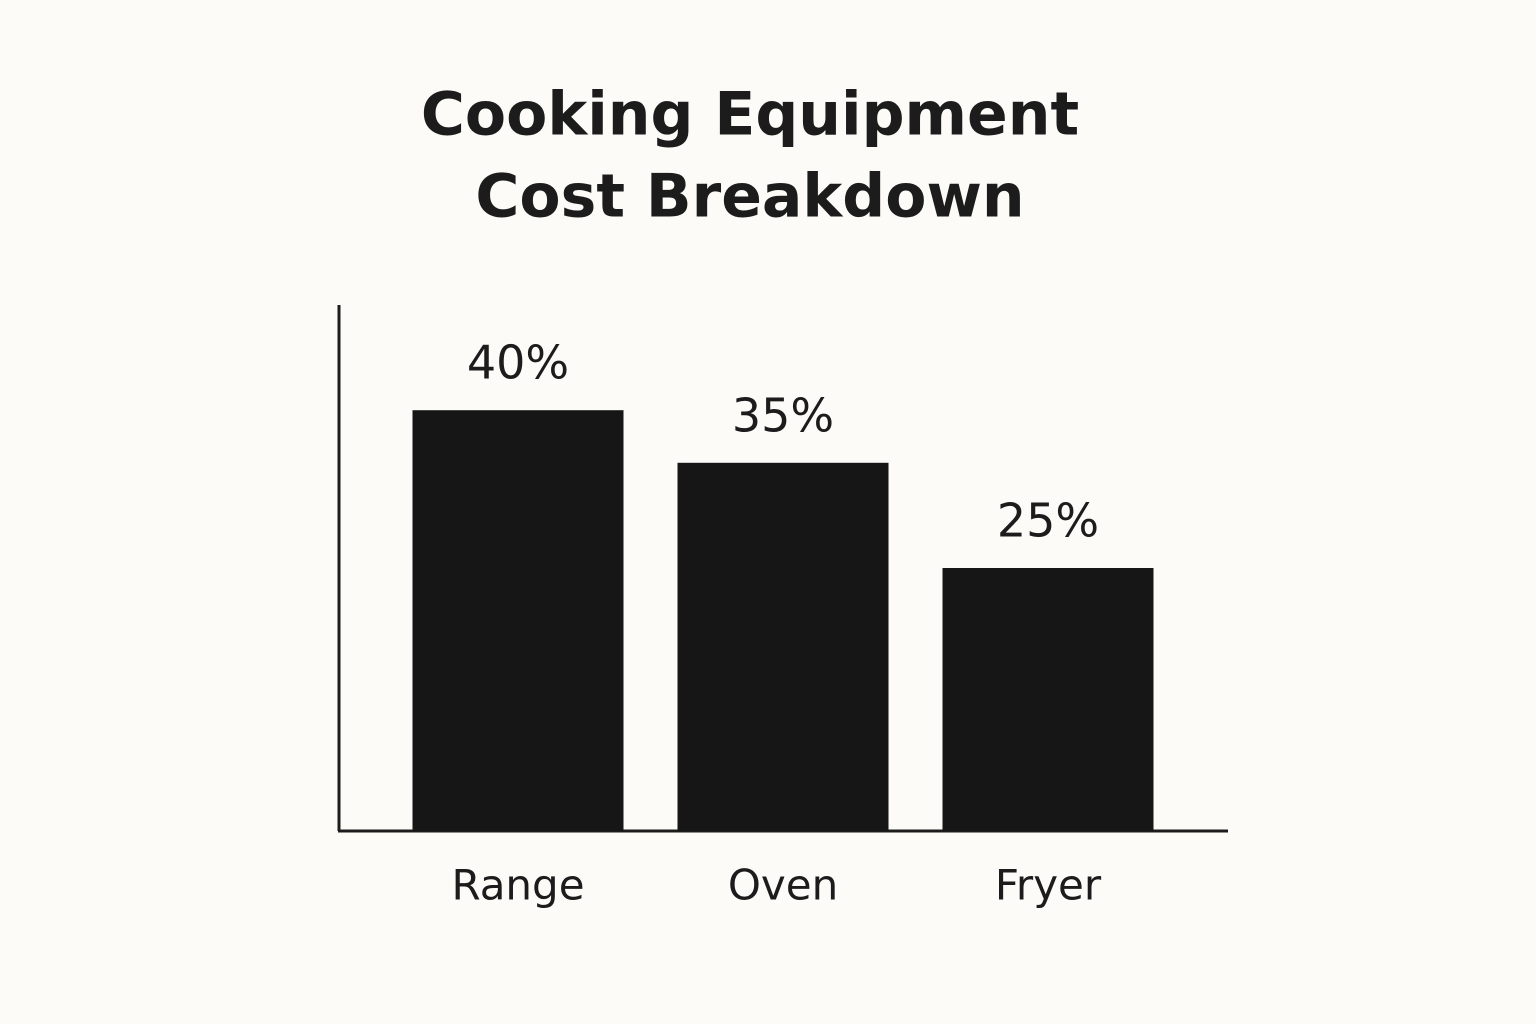 The height and width of the screenshot is (1024, 1536). What do you see at coordinates (783, 415) in the screenshot?
I see `value-label: 35%` at bounding box center [783, 415].